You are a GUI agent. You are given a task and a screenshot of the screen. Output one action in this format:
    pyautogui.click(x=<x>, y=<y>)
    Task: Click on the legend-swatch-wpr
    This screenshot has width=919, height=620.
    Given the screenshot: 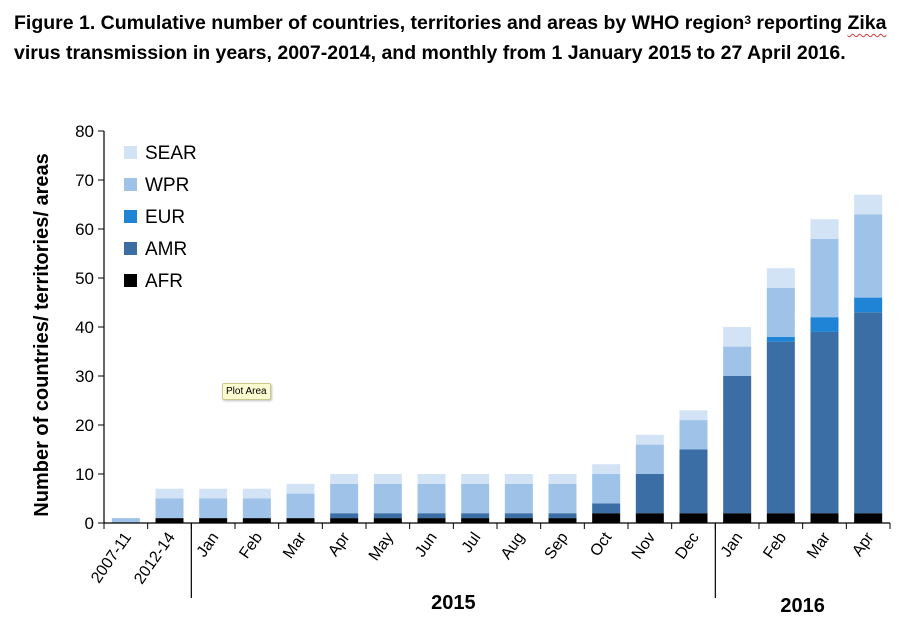 What is the action you would take?
    pyautogui.click(x=130, y=184)
    